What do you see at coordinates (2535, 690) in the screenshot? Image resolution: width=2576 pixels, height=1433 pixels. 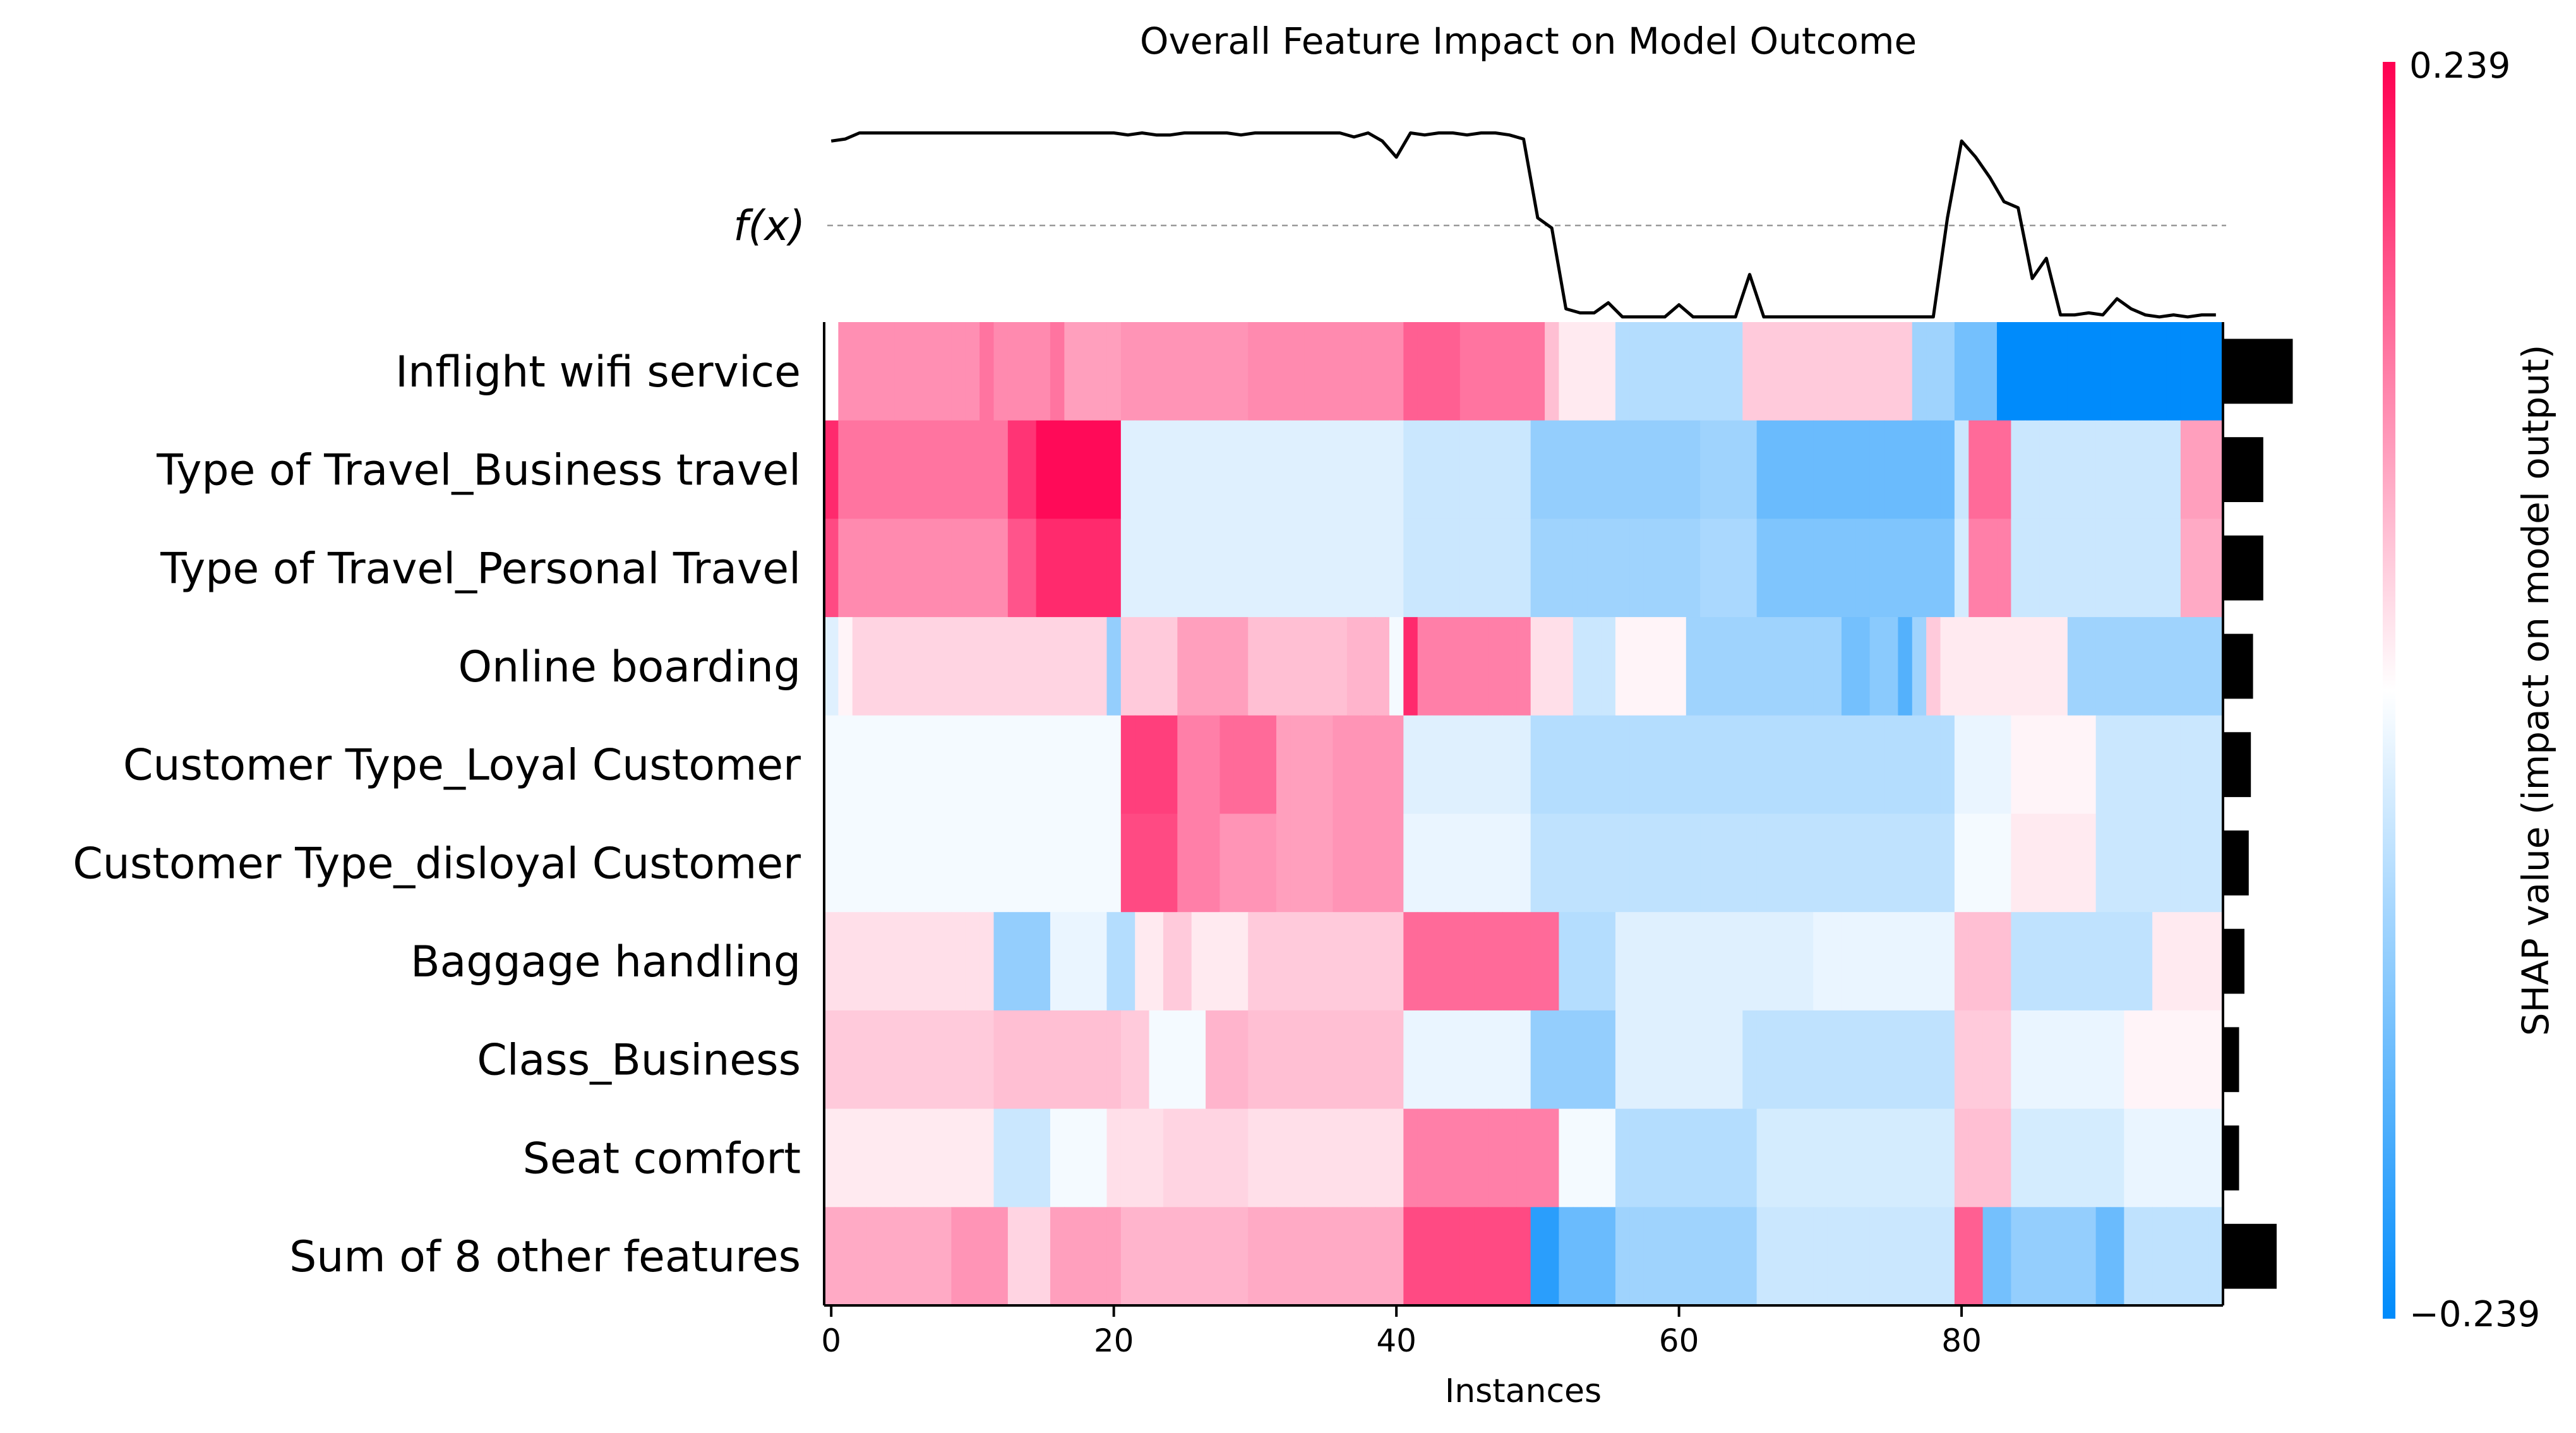 I see `colorbar-axis-label: SHAP value (impact on model output)` at bounding box center [2535, 690].